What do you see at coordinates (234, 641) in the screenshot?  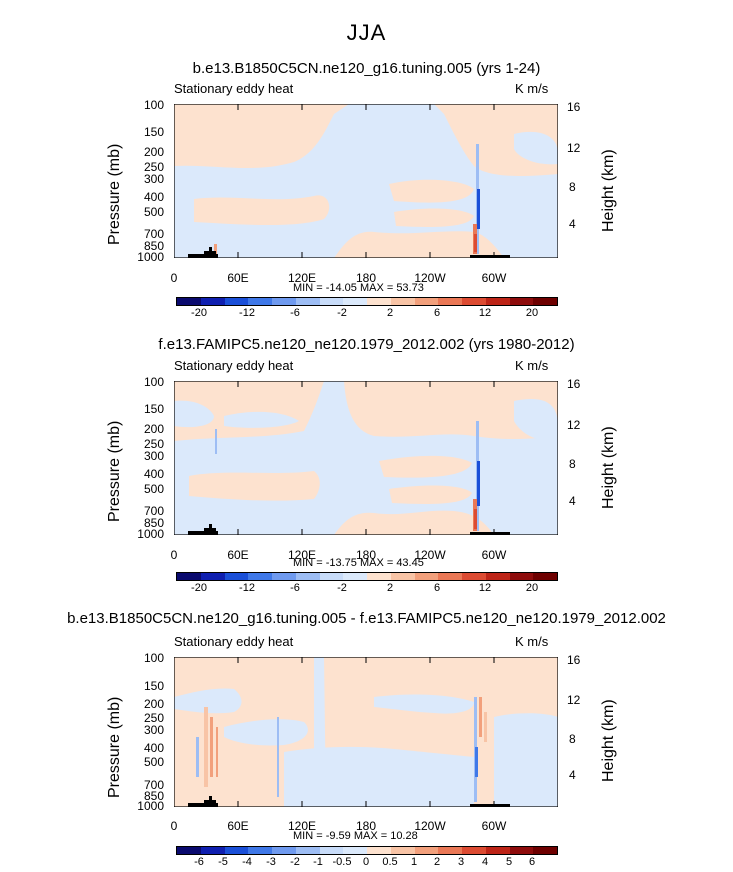 I see `panel-3-variable-label: Stationary eddy heat` at bounding box center [234, 641].